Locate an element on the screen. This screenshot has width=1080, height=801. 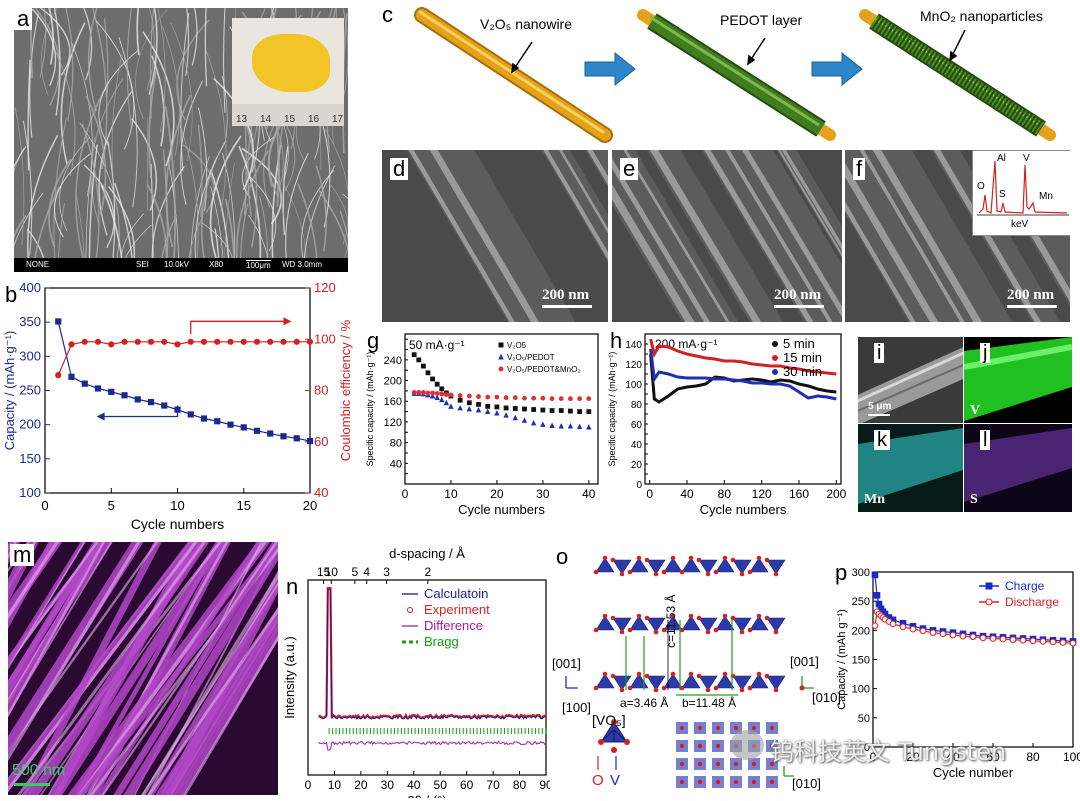
nanorod-edge is located at coordinates (927, 236).